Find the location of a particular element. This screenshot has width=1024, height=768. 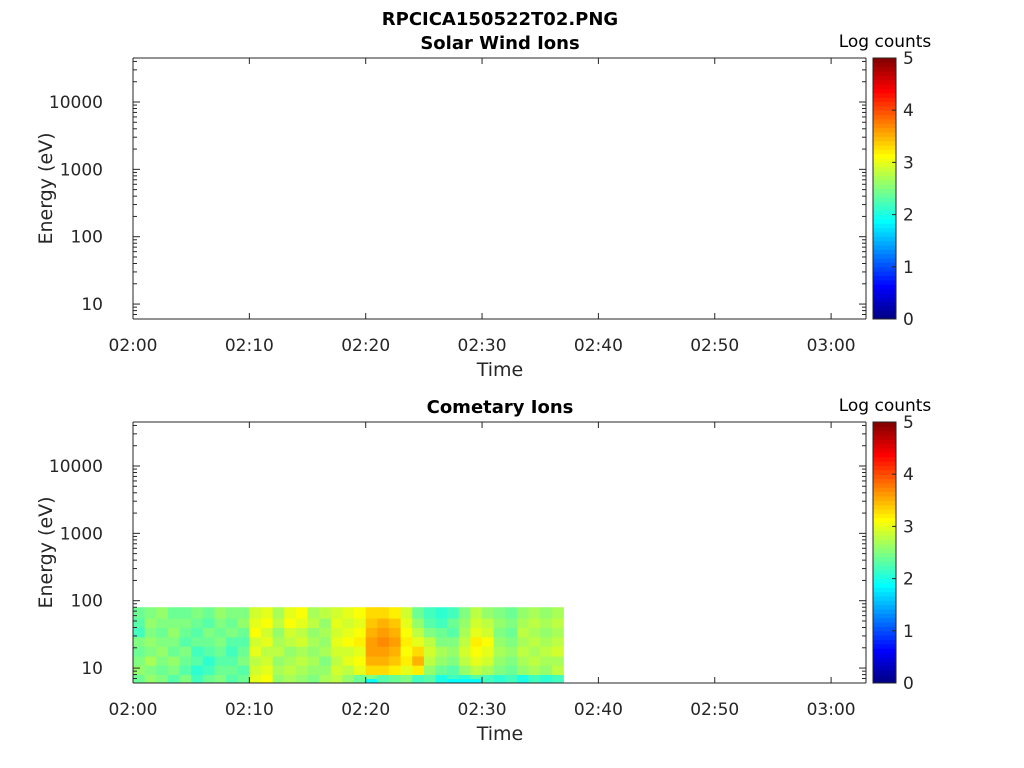

colorbar-tick-label: 2 is located at coordinates (908, 216).